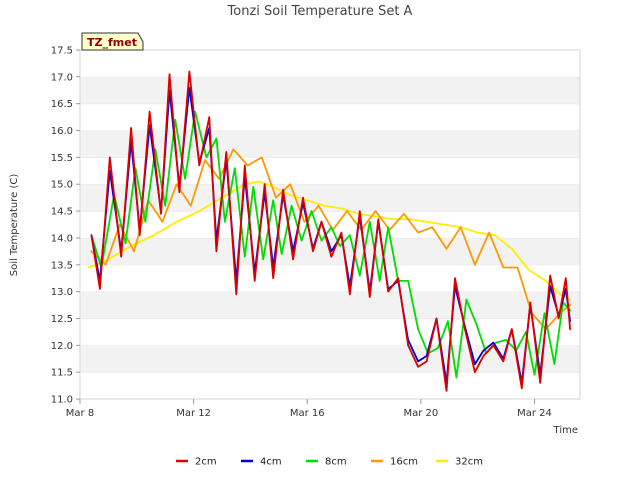 Image resolution: width=640 pixels, height=480 pixels. What do you see at coordinates (80, 413) in the screenshot?
I see `x-tick-label: Mar 8` at bounding box center [80, 413].